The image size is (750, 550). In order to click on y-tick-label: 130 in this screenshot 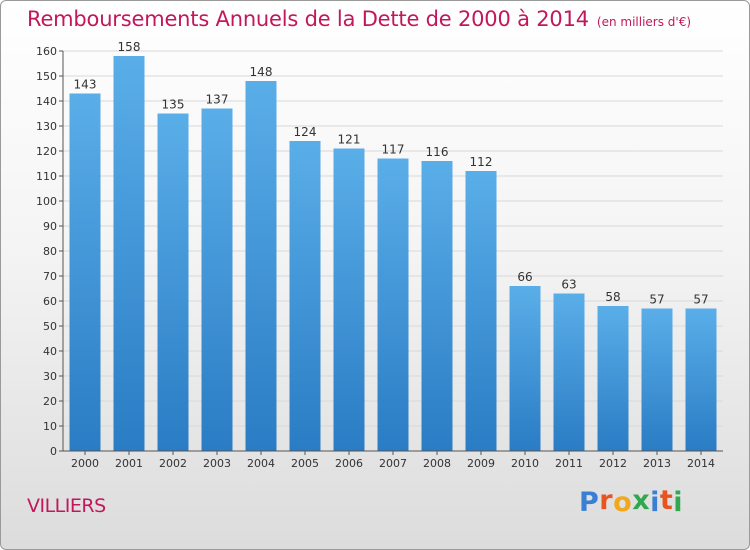, I will do `click(46, 126)`.